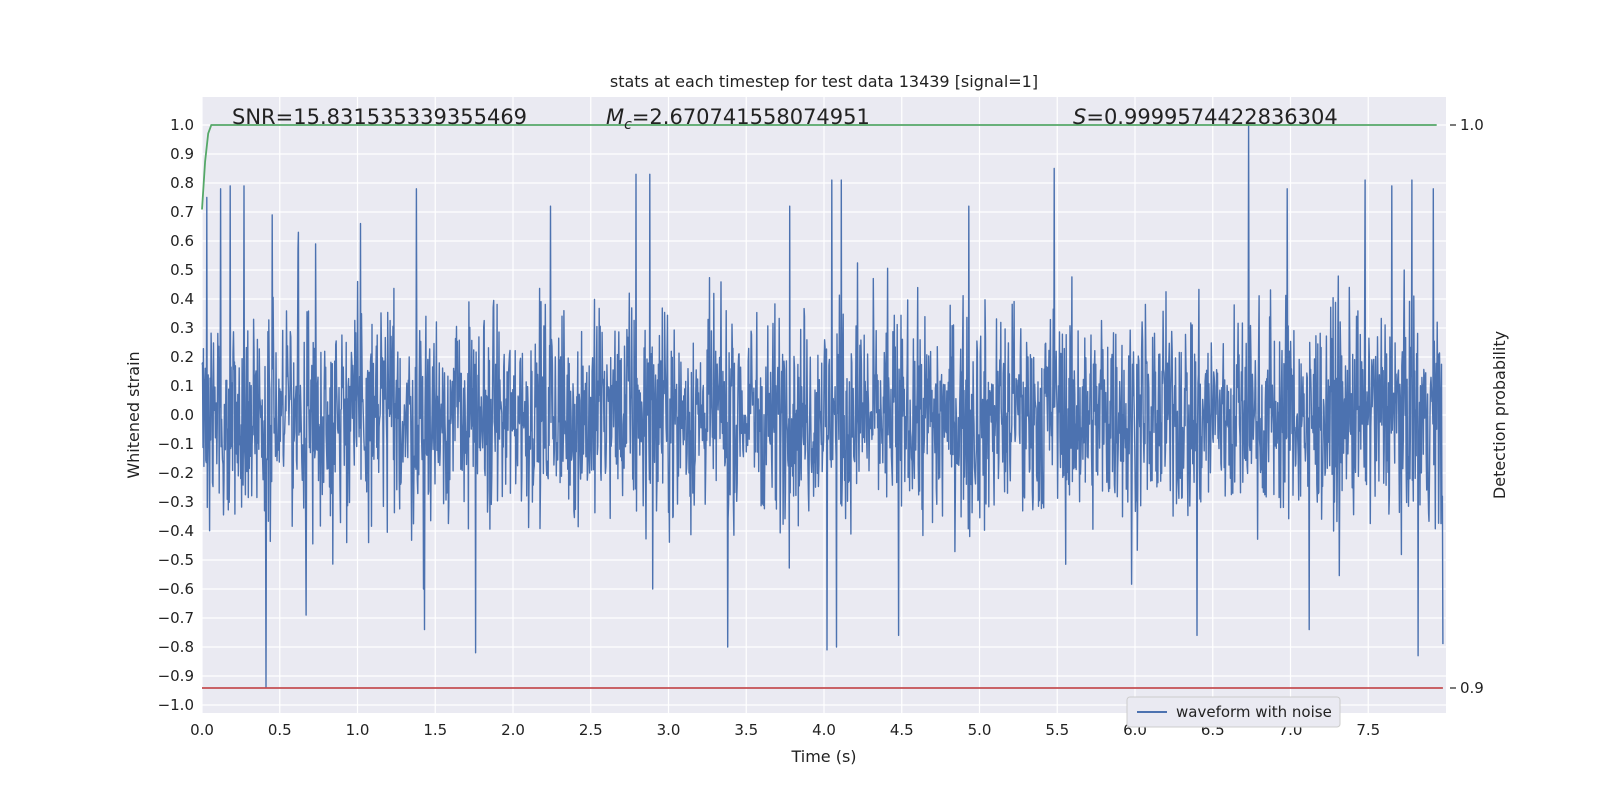  I want to click on y-tick-label: 0.5, so click(182, 270).